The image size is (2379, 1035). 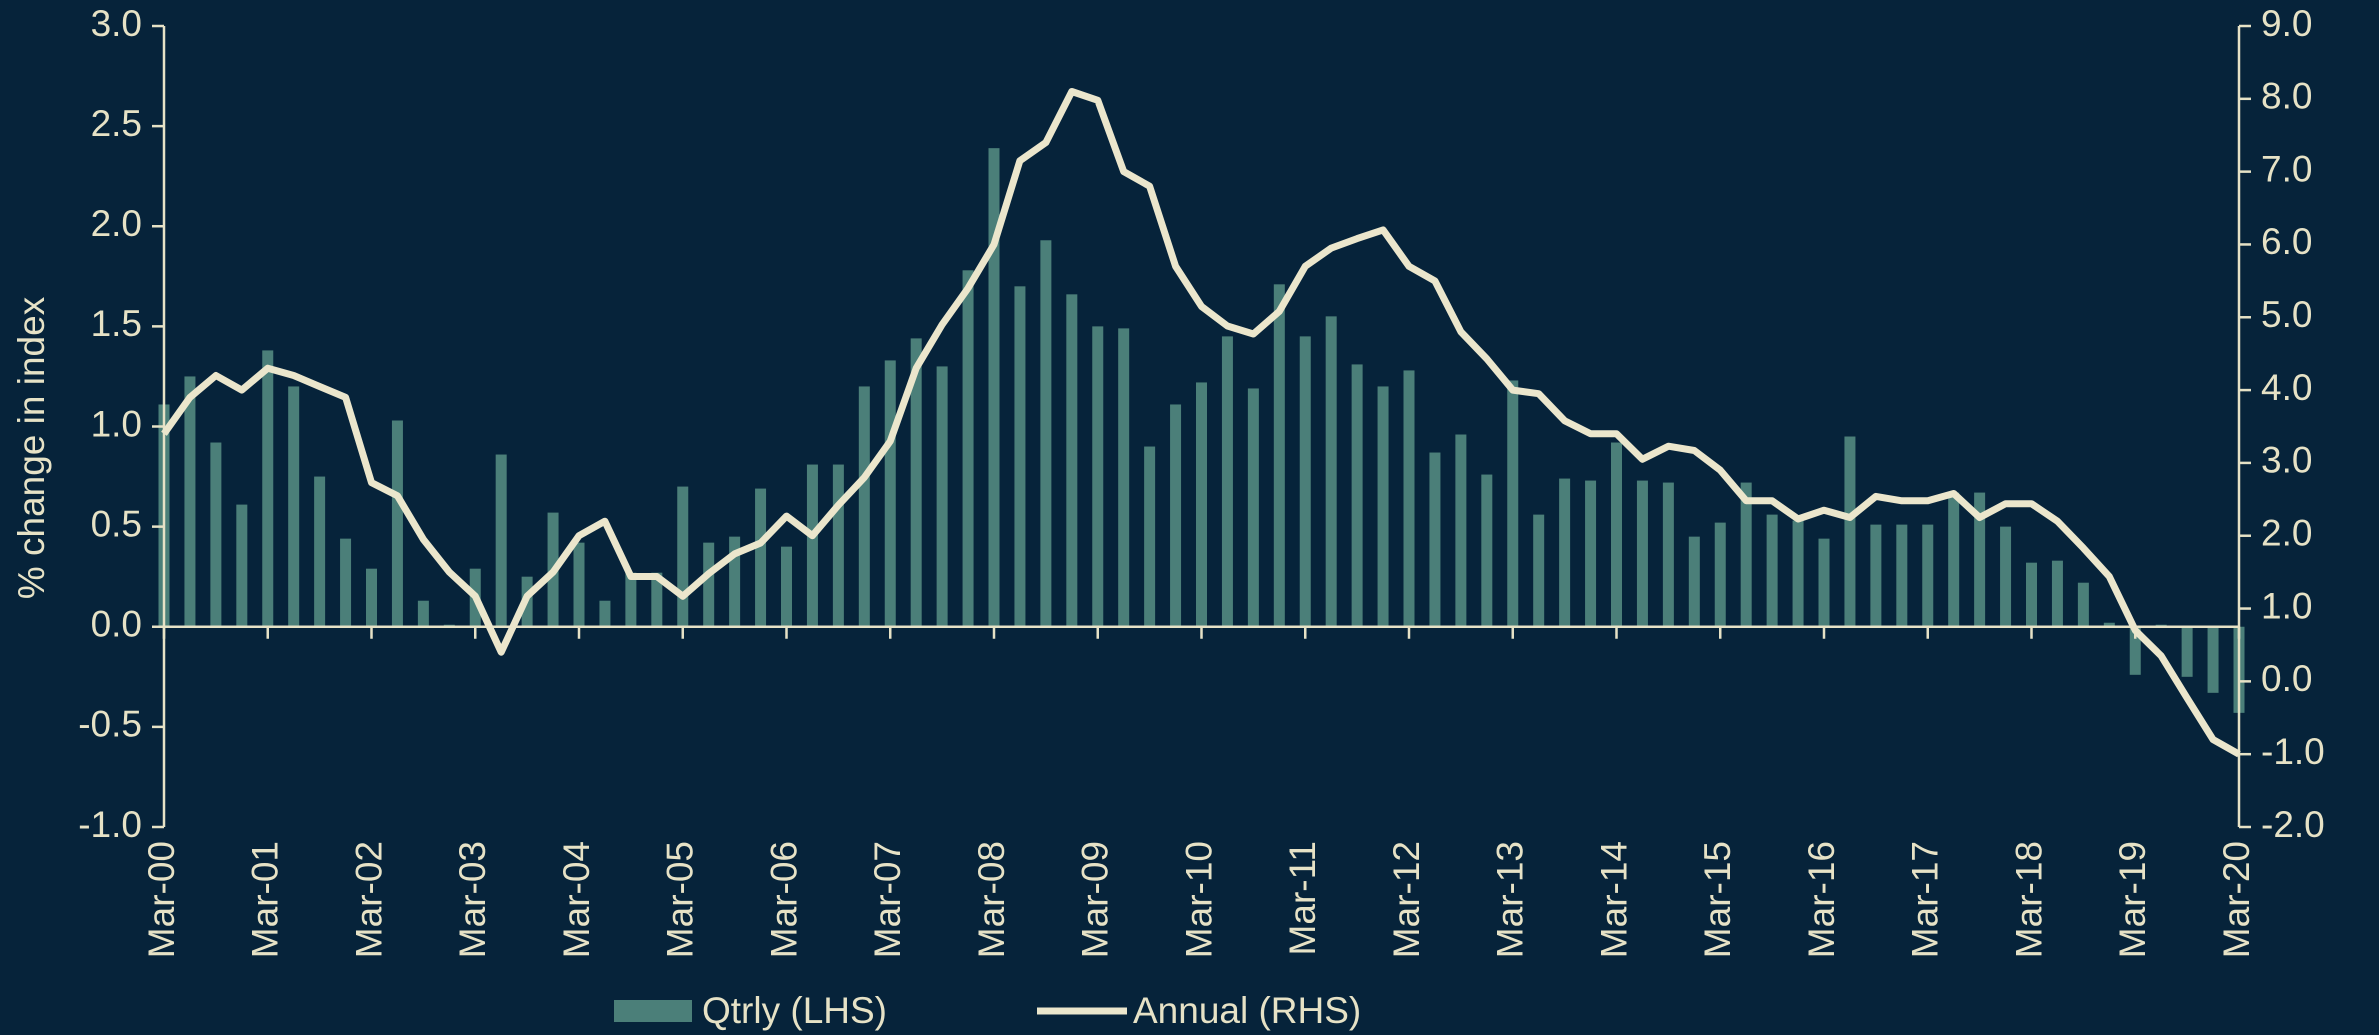 I want to click on y2-tick-label: 4.0, so click(x=2286, y=387).